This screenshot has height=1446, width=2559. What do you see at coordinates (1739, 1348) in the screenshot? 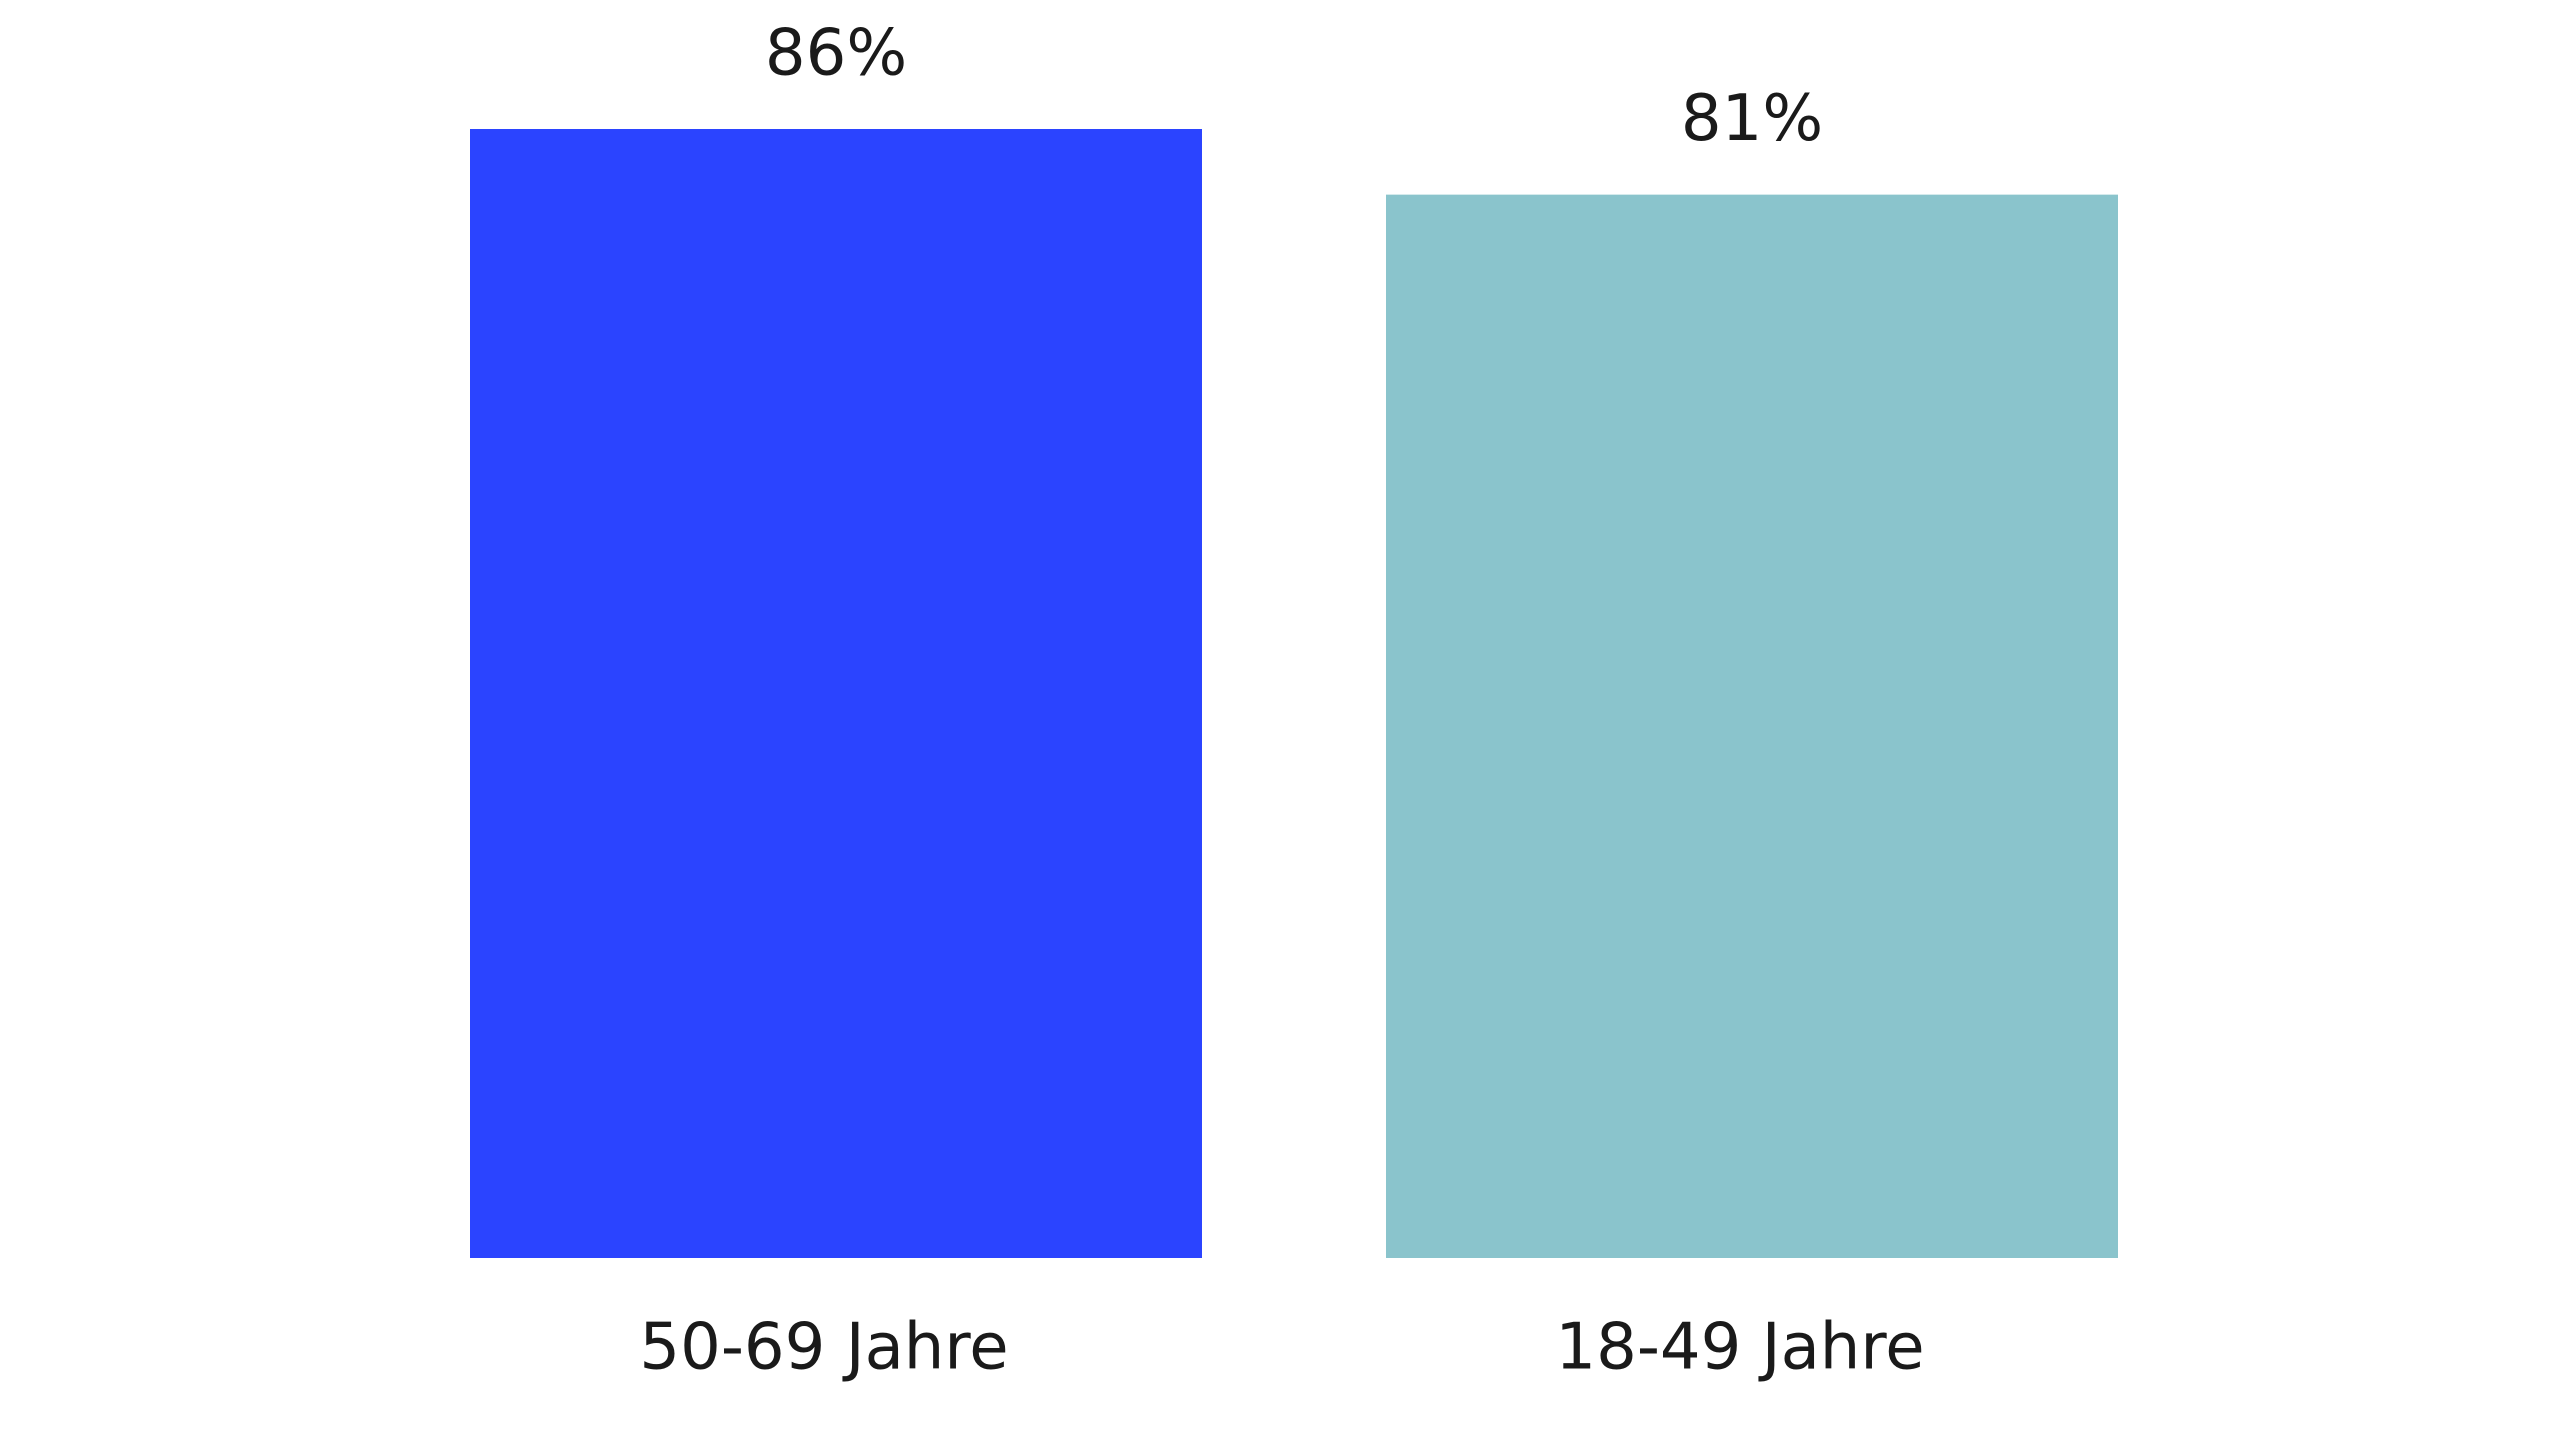
I see `x-tick-label: 18-49 Jahre` at bounding box center [1739, 1348].